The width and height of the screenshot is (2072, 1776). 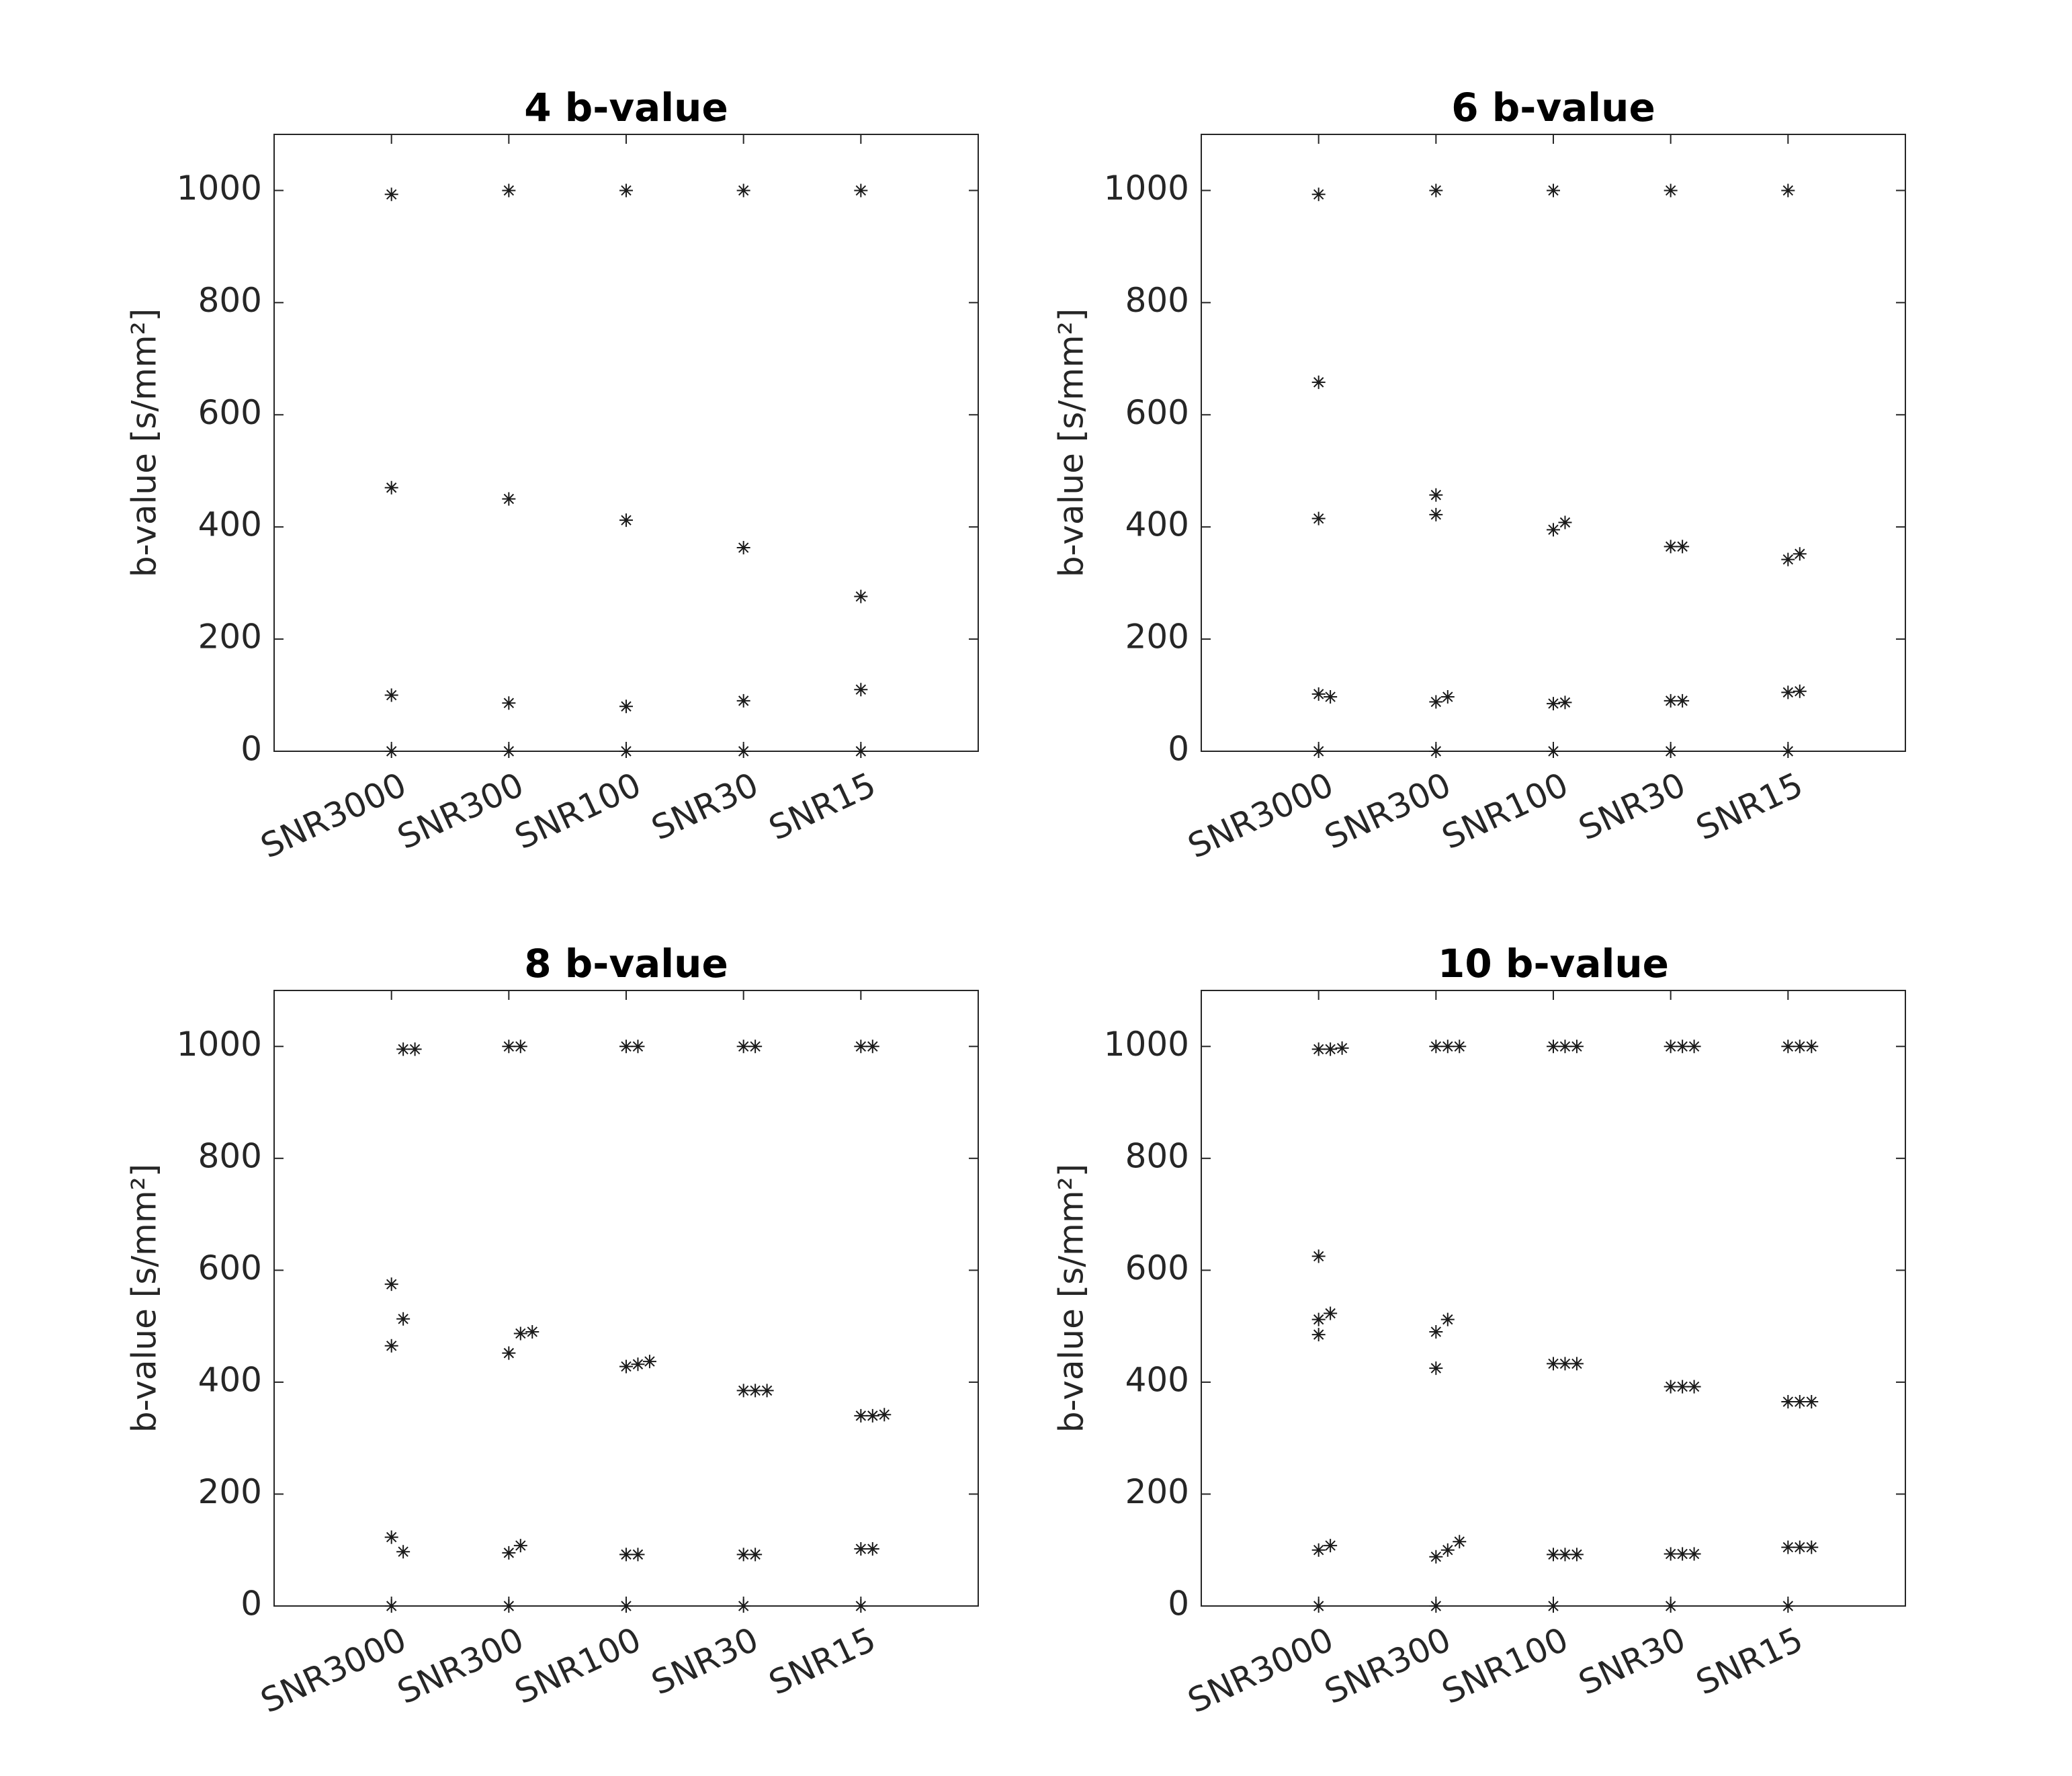 I want to click on subplot-title: 4 b-value, so click(x=626, y=107).